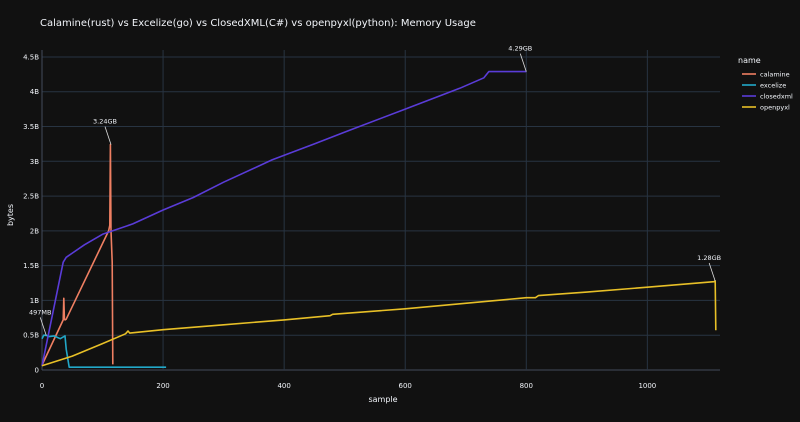 This screenshot has width=800, height=422. What do you see at coordinates (31, 266) in the screenshot?
I see `y-tick-label: 1.5B` at bounding box center [31, 266].